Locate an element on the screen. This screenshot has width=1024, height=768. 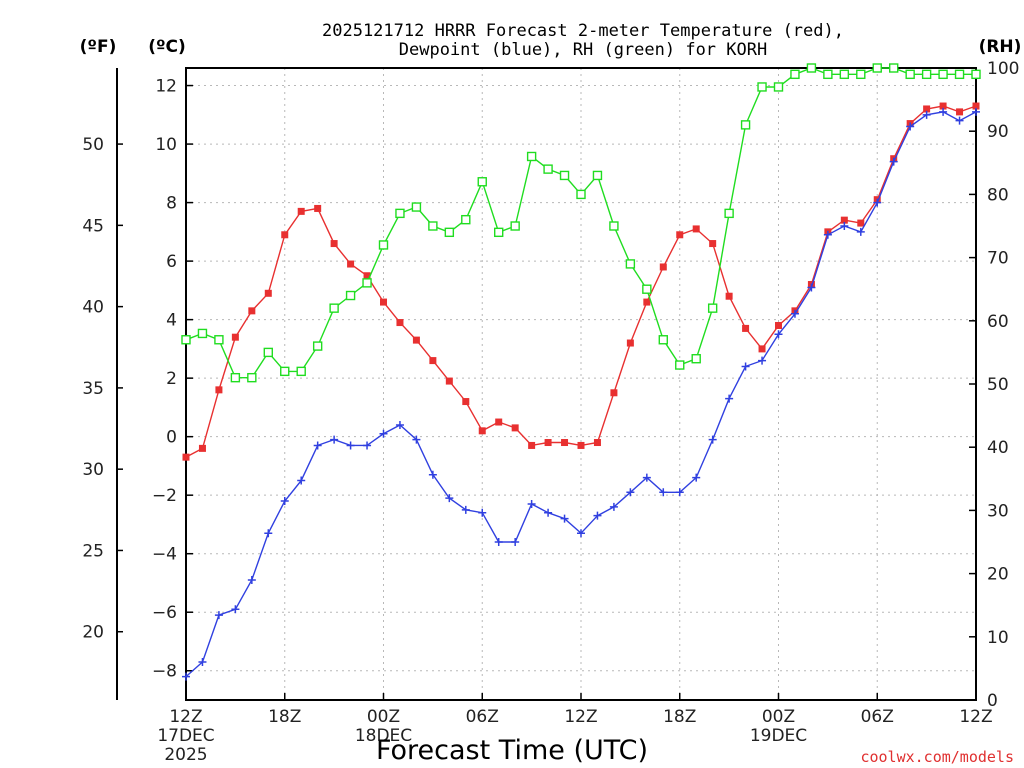
x-tick-date-label: 17DEC is located at coordinates (185, 736).